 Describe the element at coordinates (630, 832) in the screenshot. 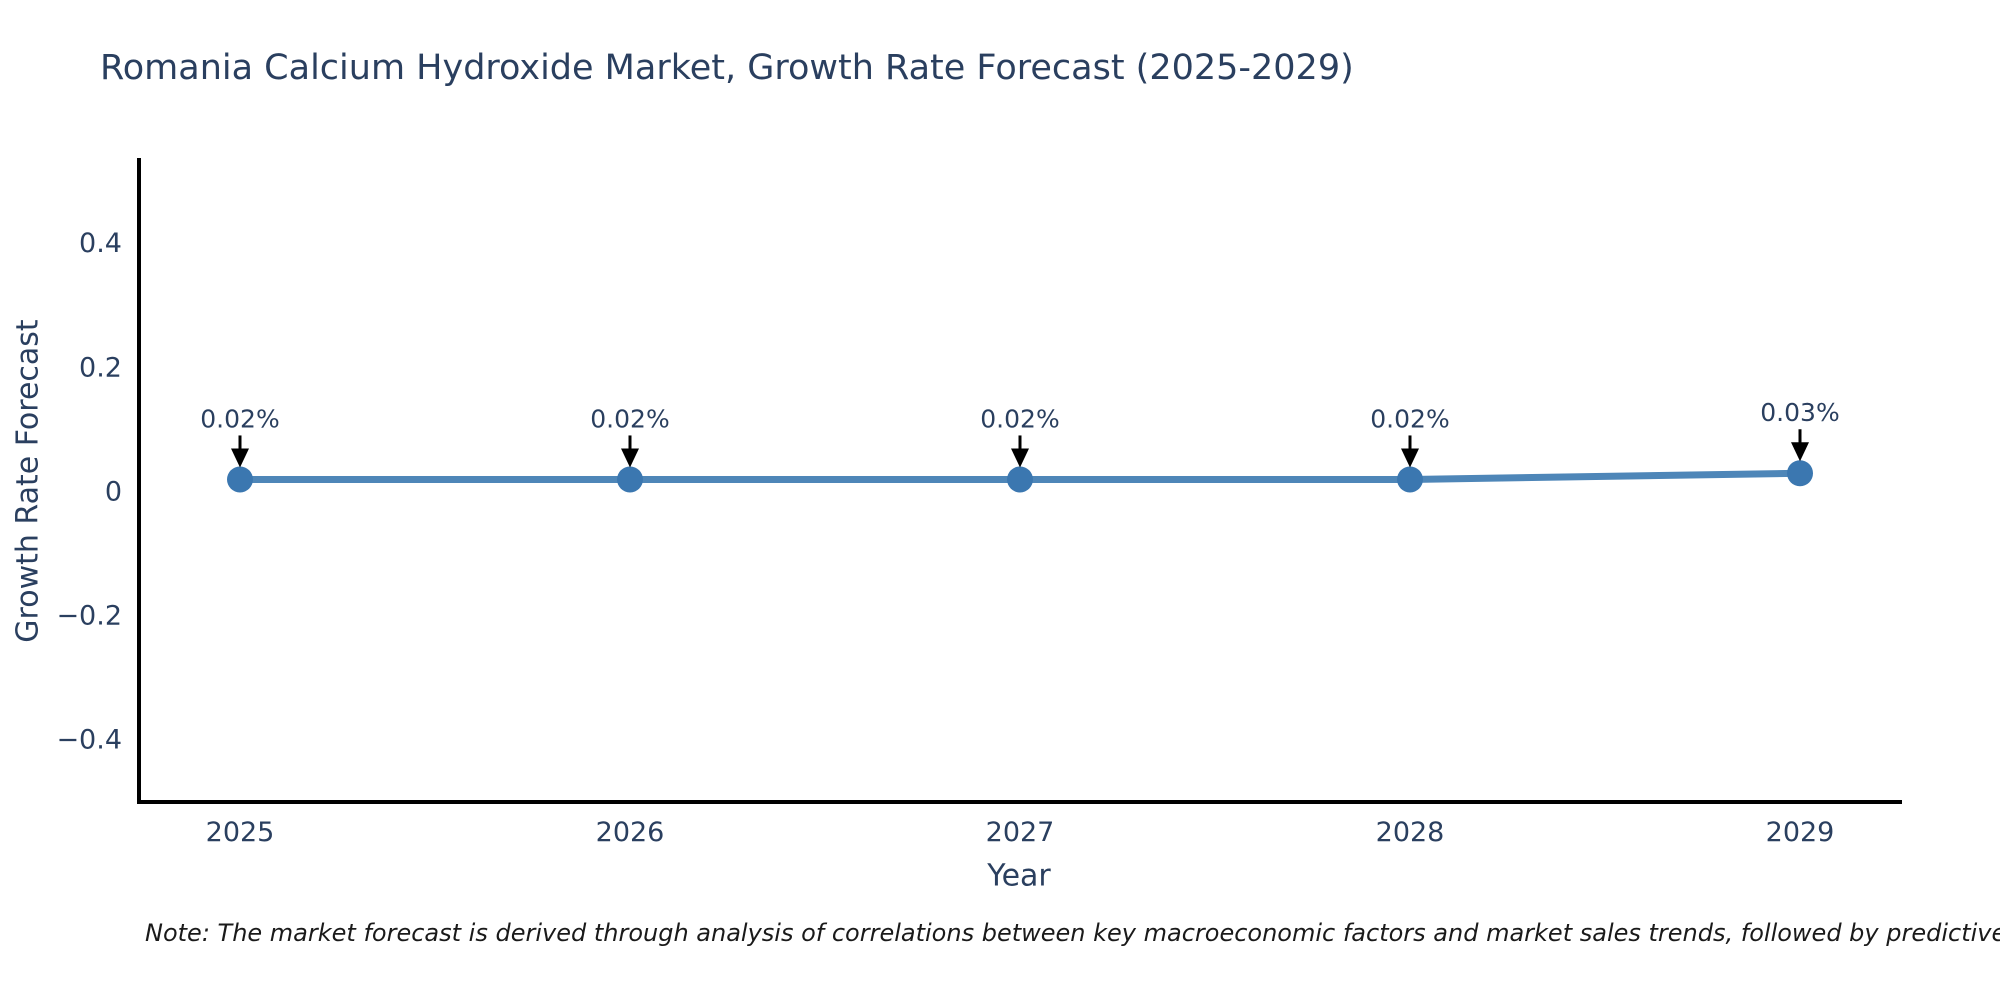

I see `x-tick-label: 2026` at that location.